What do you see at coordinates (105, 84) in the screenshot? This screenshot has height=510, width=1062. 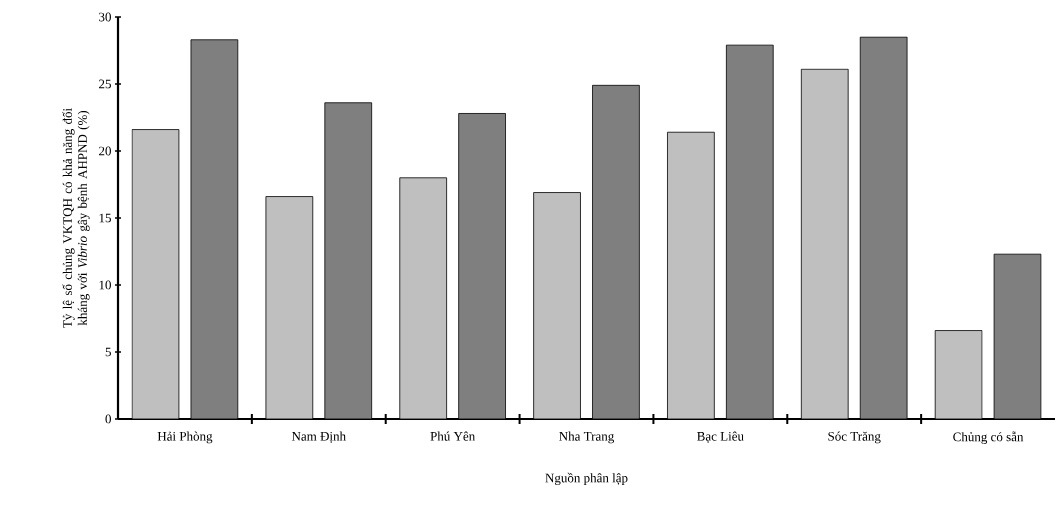 I see `y-tick-label: 25` at bounding box center [105, 84].